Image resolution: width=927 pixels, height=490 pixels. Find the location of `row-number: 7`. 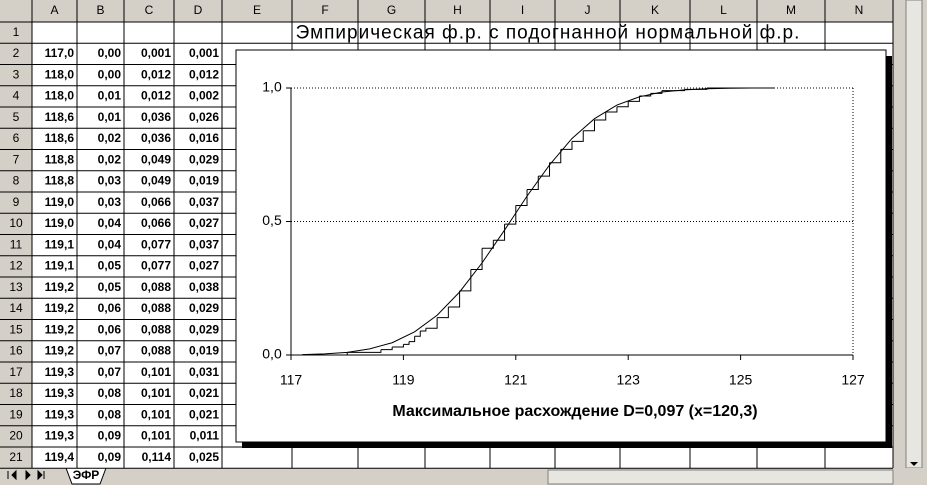

row-number: 7 is located at coordinates (16, 159).